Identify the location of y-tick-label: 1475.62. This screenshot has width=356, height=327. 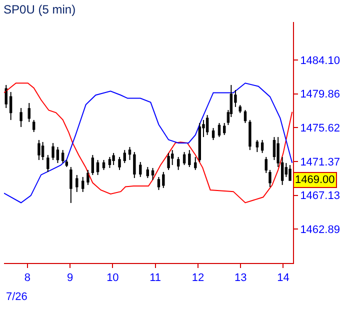
(320, 128).